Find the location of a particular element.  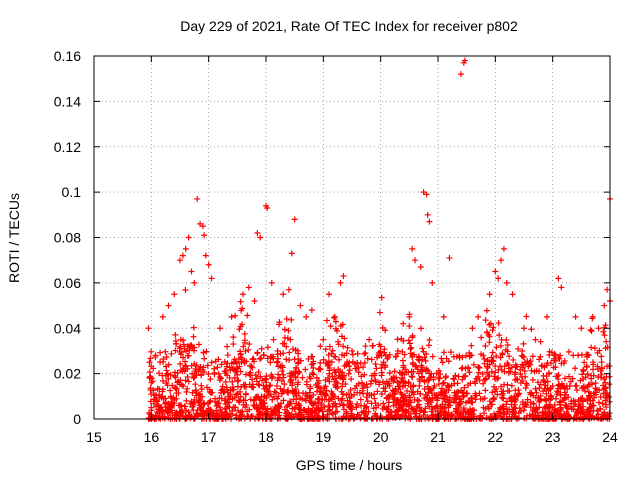

x-tick-label: 19 is located at coordinates (324, 437).